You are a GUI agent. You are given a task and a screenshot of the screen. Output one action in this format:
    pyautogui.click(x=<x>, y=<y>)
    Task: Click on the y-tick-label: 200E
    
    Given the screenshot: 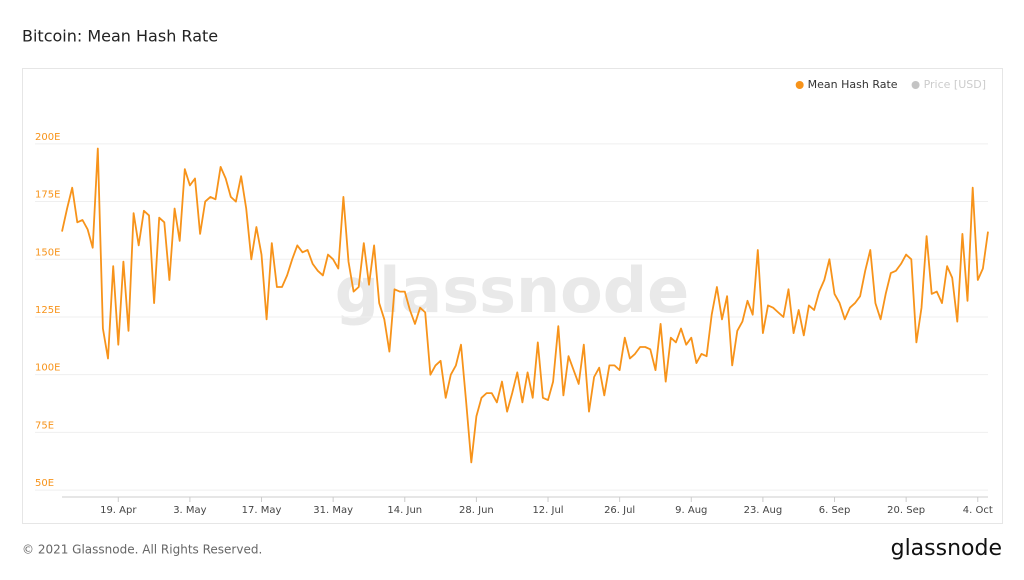 What is the action you would take?
    pyautogui.click(x=47, y=137)
    